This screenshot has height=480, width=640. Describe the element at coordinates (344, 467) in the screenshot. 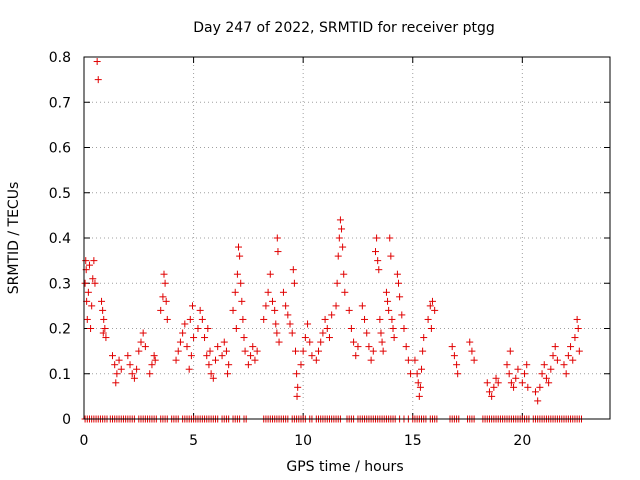

I see `x-axis-label: GPS time / hours` at that location.